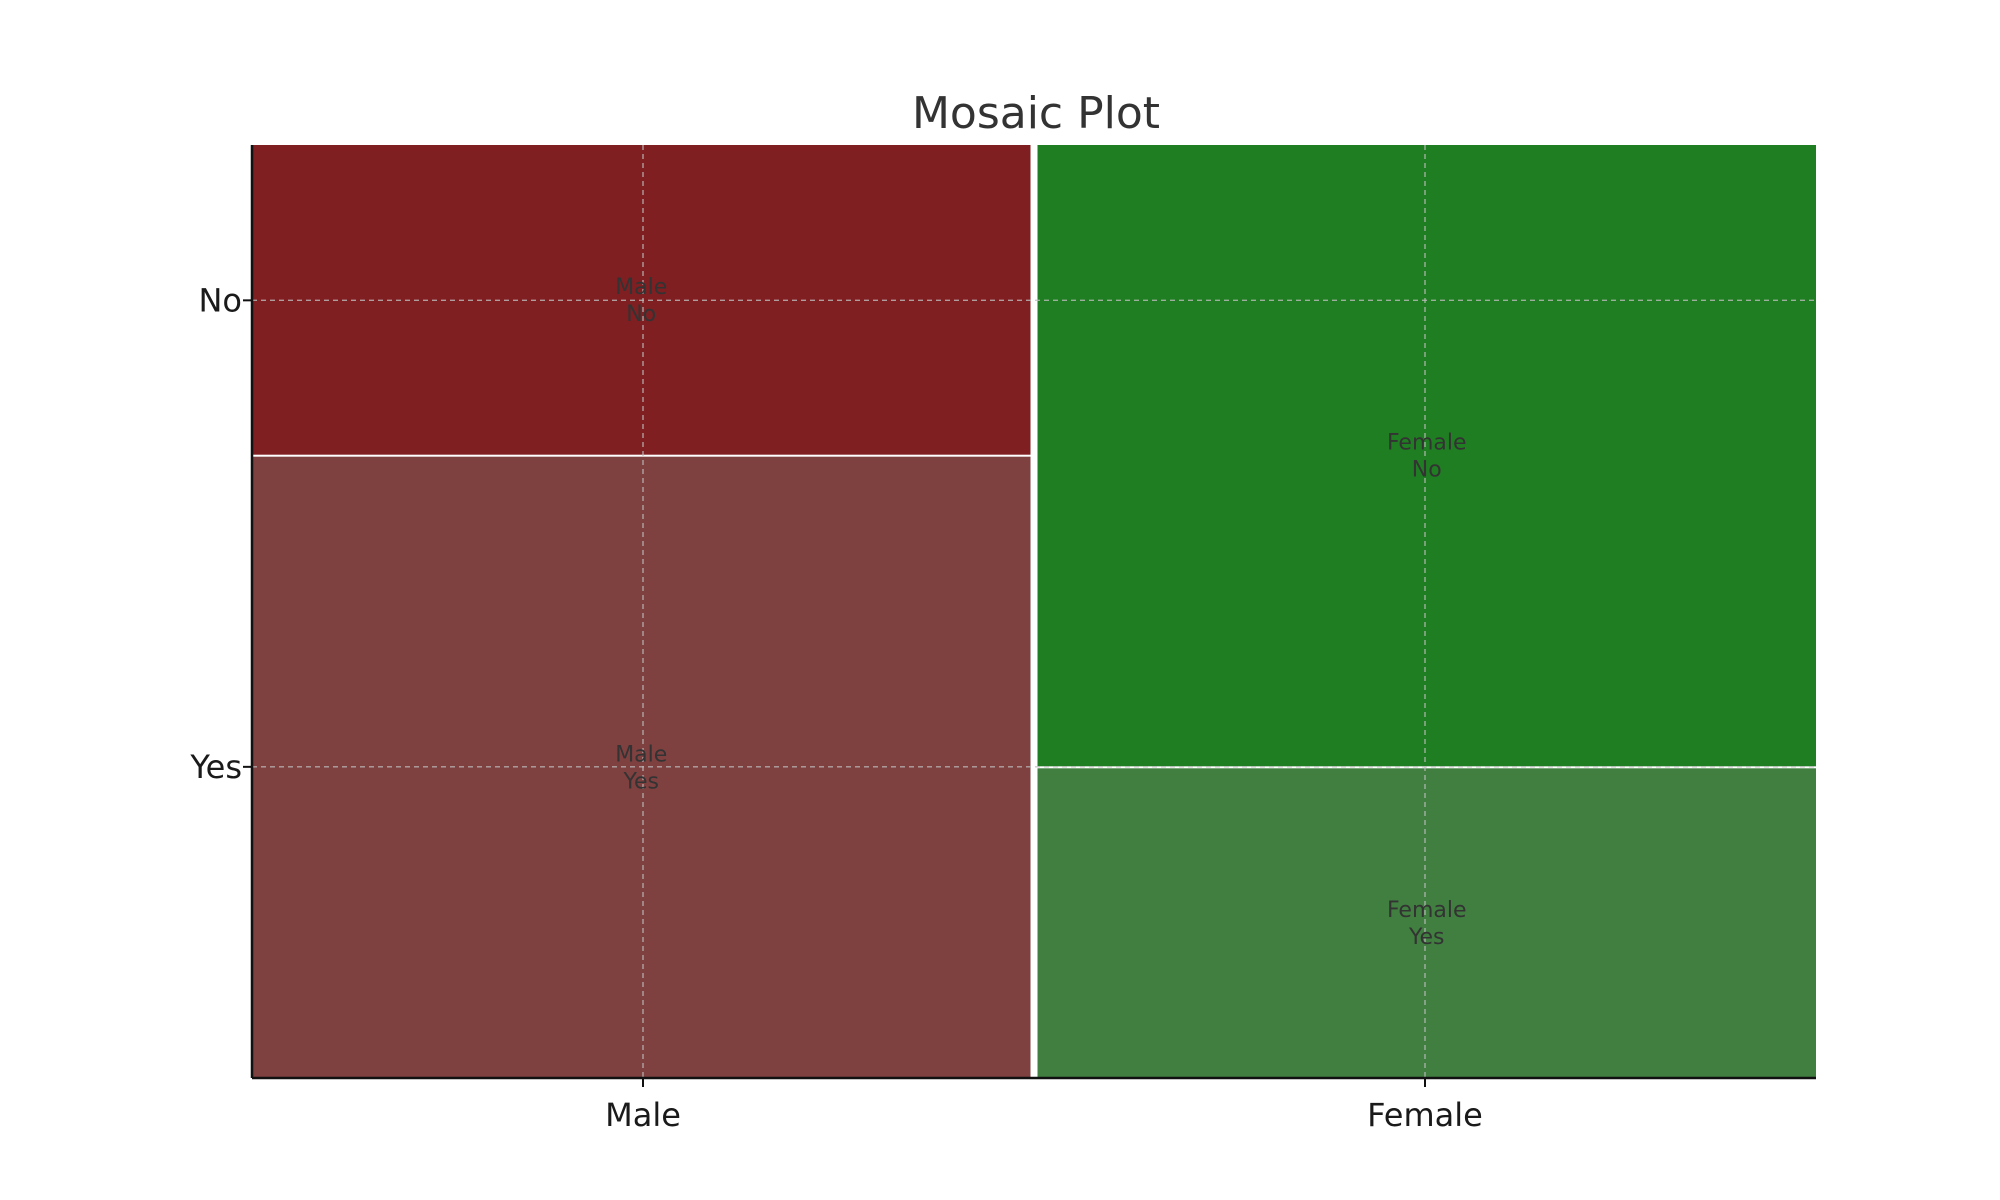  What do you see at coordinates (643, 1115) in the screenshot?
I see `x-tick-label-male: Male` at bounding box center [643, 1115].